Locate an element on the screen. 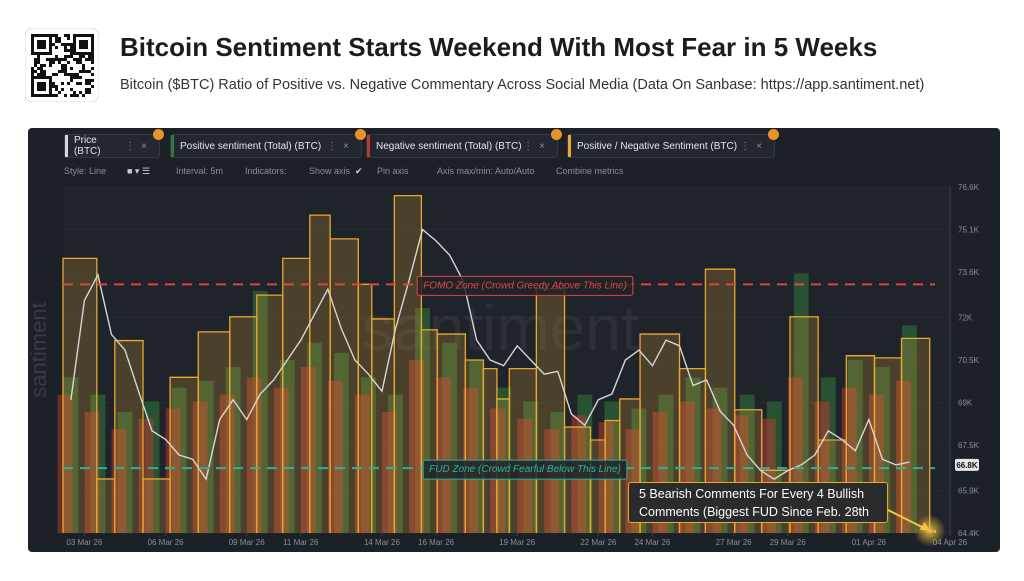 The image size is (1024, 581). x-tick-label: 14 Mar 26 is located at coordinates (382, 542).